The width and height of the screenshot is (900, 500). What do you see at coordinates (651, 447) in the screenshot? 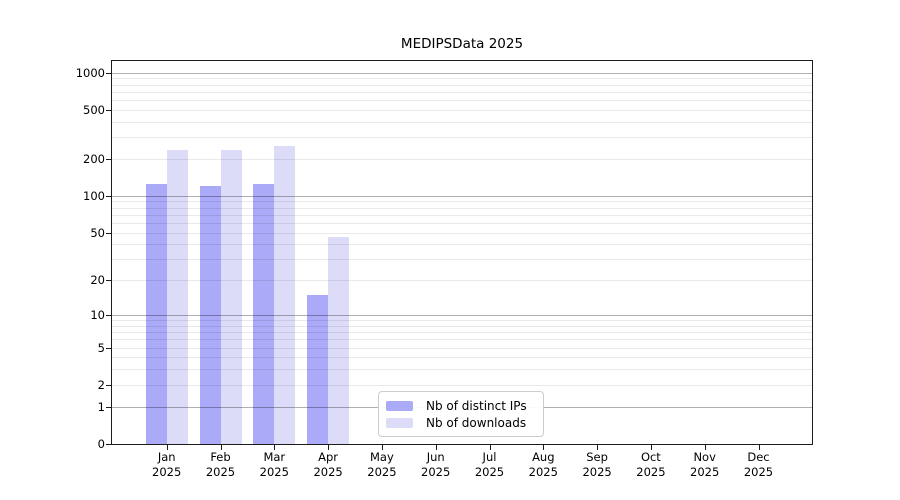
I see `x-tick-mark-oct` at bounding box center [651, 447].